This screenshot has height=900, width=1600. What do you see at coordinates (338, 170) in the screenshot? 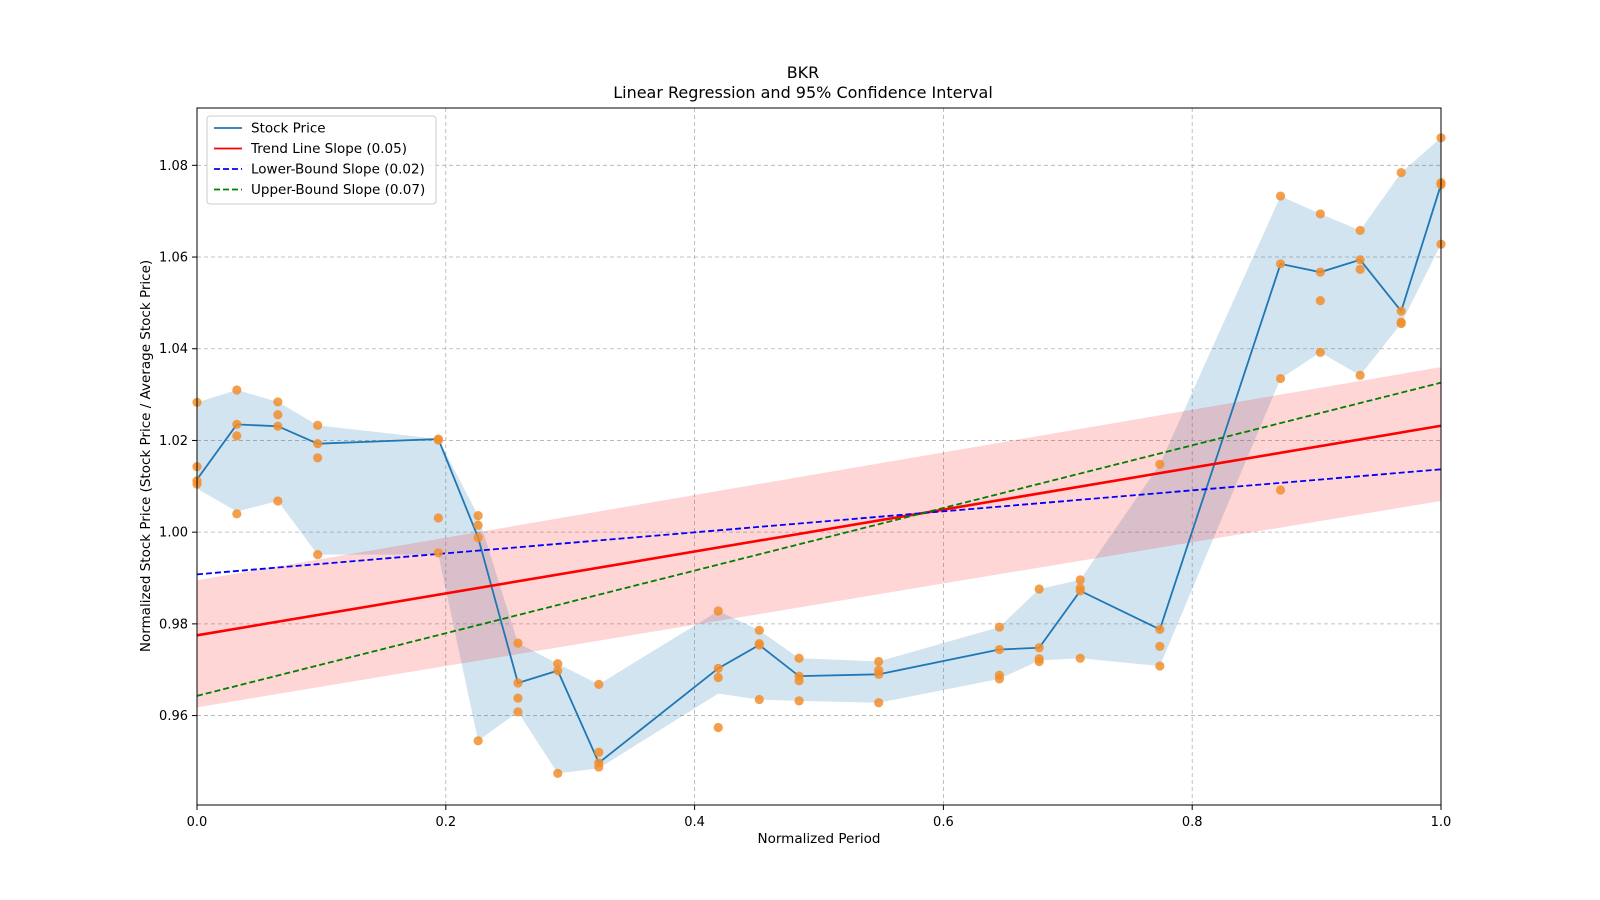
I see `legend-label-lower-bound: Lower-Bound Slope (0.02)` at bounding box center [338, 170].